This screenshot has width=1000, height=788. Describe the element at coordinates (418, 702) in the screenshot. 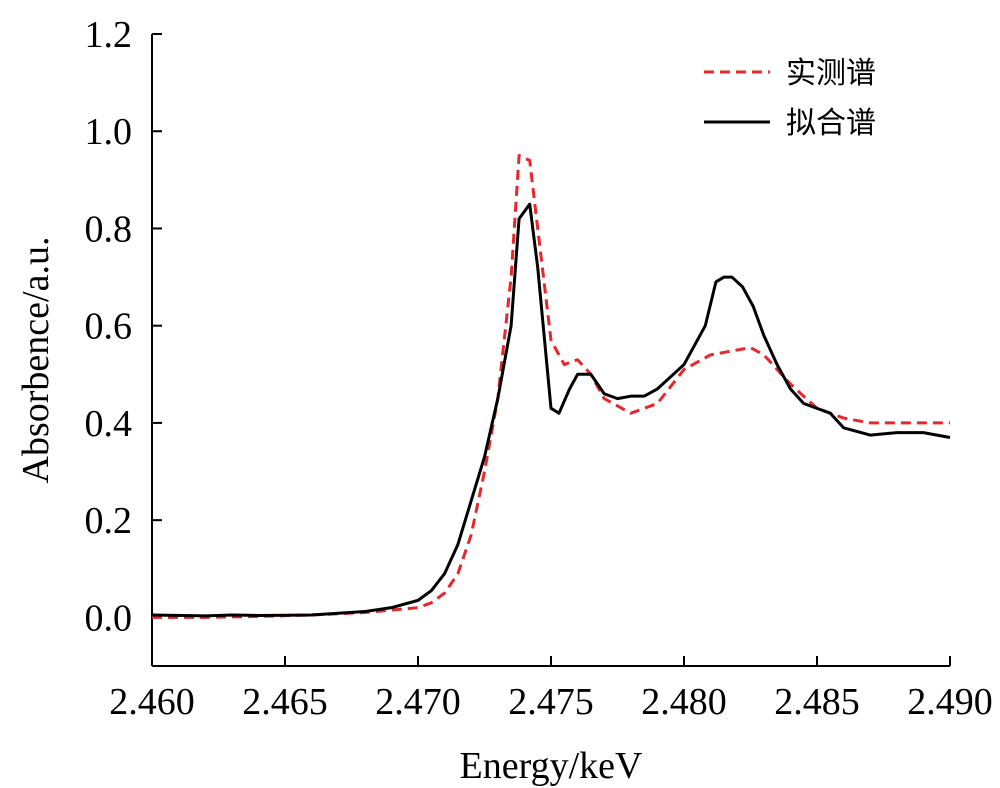

I see `x-tick-label: 2.470` at that location.